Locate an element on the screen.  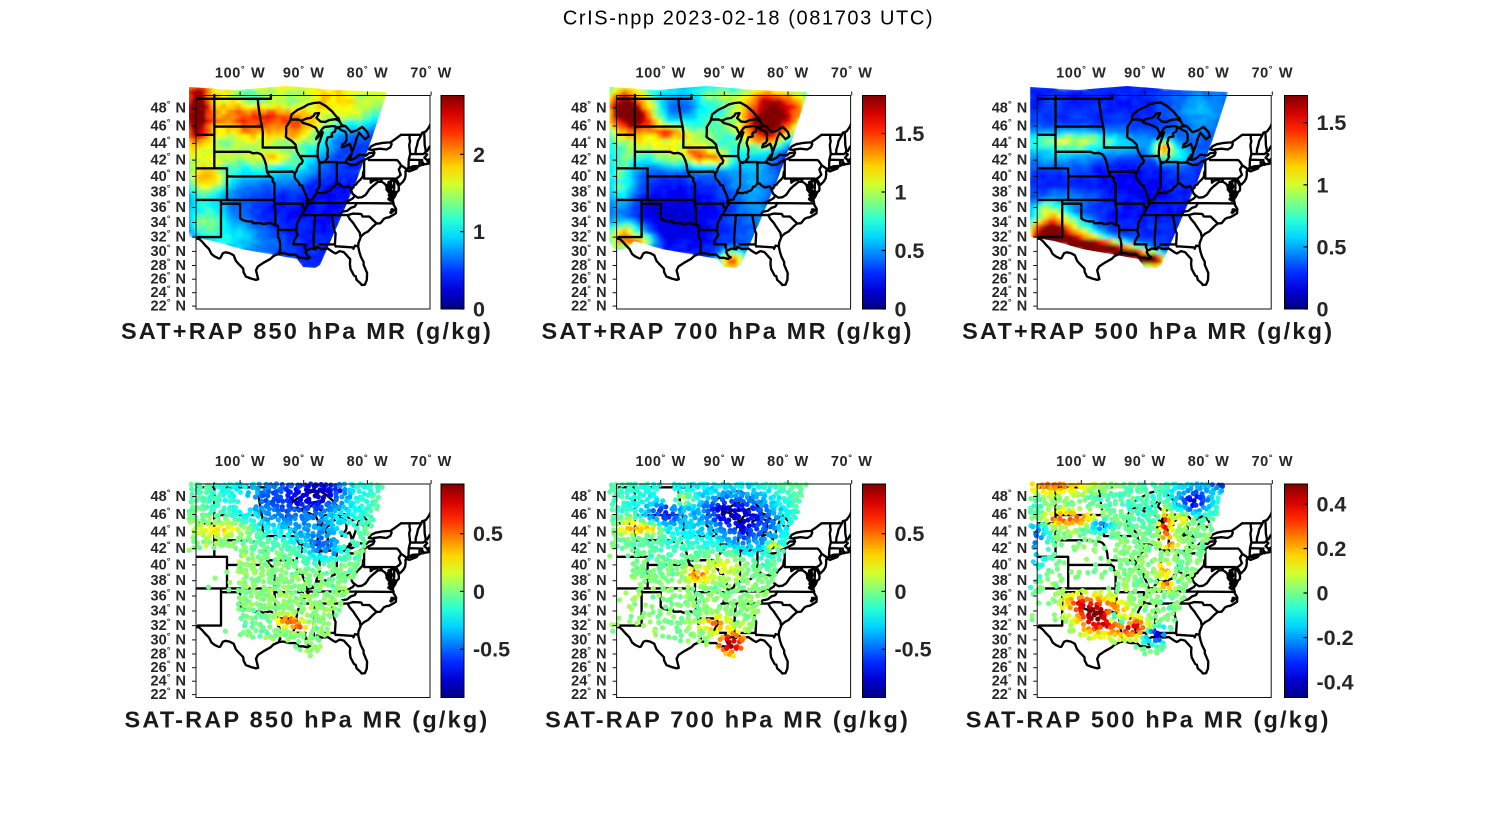
svg-text: SAT-RAP 850 hPa MR (g/kg) is located at coordinates (307, 720).